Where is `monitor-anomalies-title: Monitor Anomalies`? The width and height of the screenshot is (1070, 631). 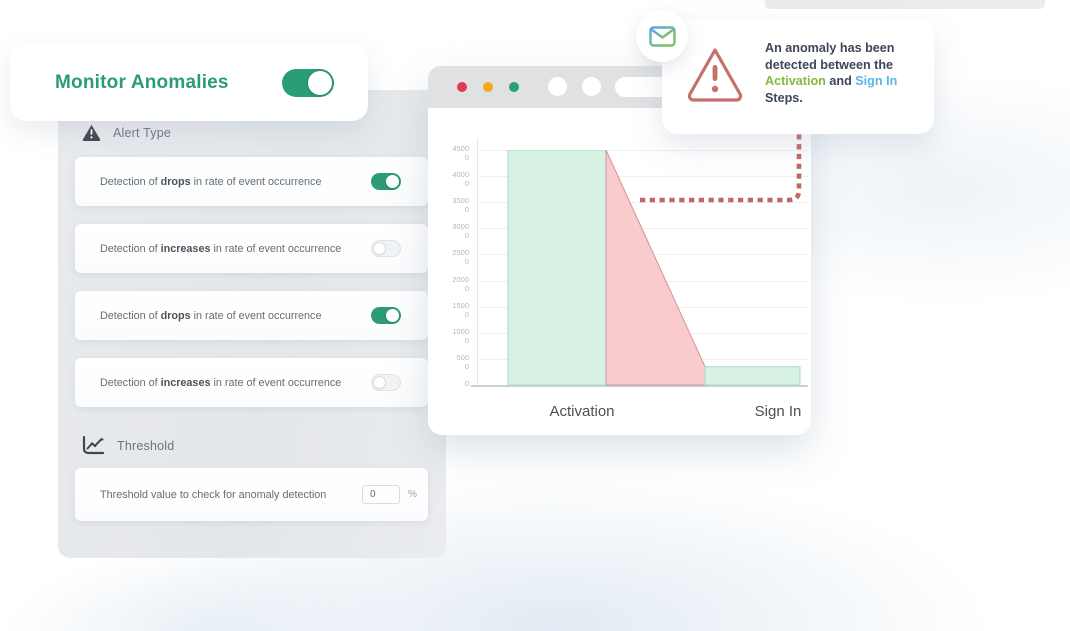
monitor-anomalies-title: Monitor Anomalies is located at coordinates (142, 82).